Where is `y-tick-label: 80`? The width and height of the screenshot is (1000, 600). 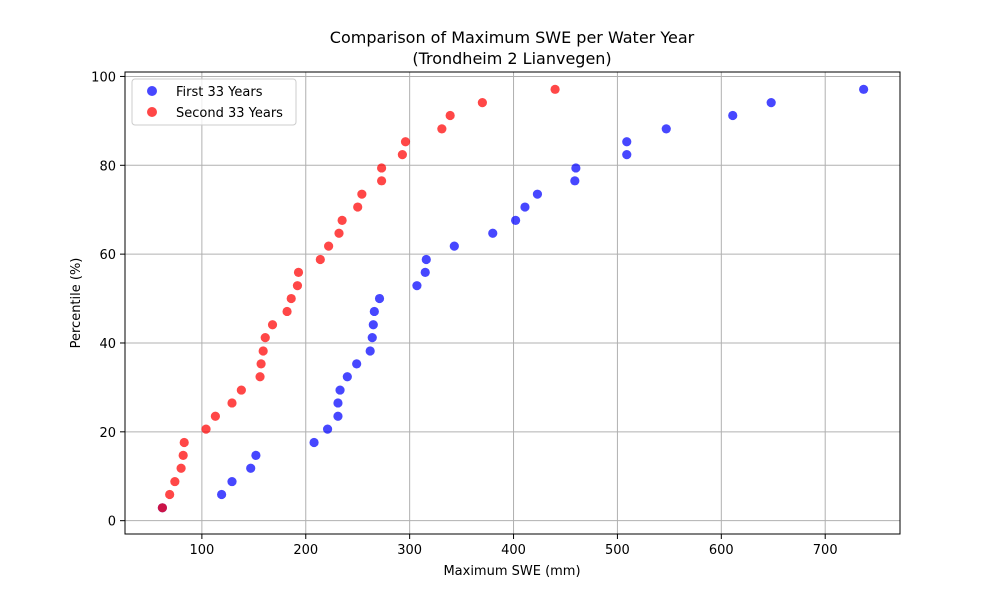 y-tick-label: 80 is located at coordinates (107, 166).